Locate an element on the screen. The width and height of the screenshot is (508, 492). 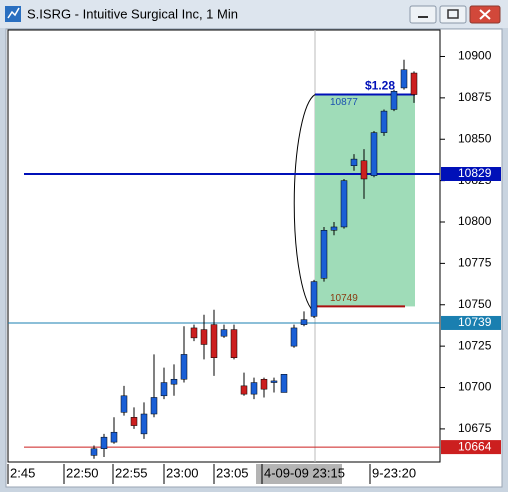
y-tick-label: 10725 is located at coordinates (475, 345).